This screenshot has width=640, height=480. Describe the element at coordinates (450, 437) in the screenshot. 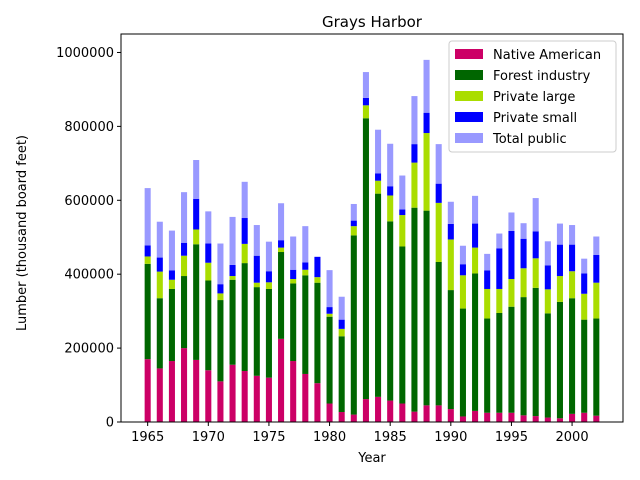

I see `x-tick-label: 1990` at that location.